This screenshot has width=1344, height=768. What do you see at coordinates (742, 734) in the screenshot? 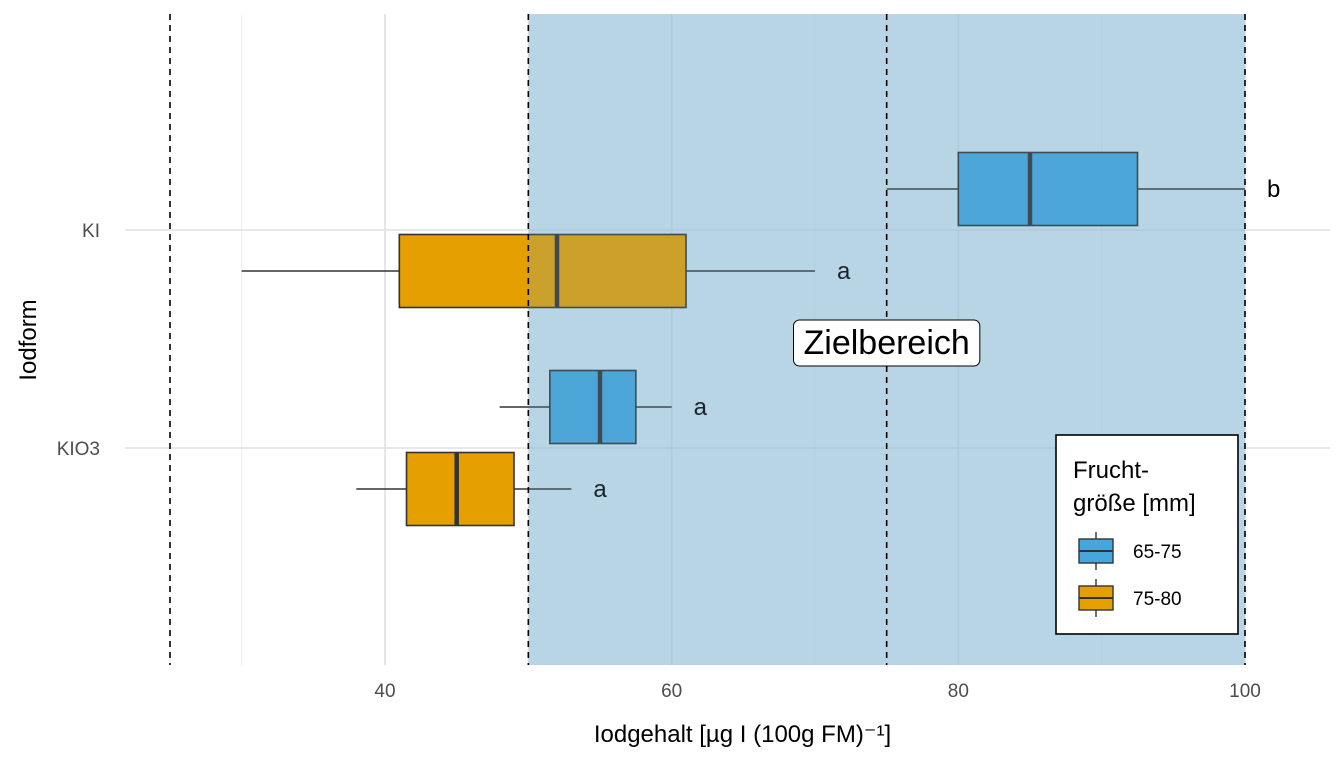
I see `x-axis-title: Iodgehalt [µg I (100g FM)⁻¹]` at bounding box center [742, 734].